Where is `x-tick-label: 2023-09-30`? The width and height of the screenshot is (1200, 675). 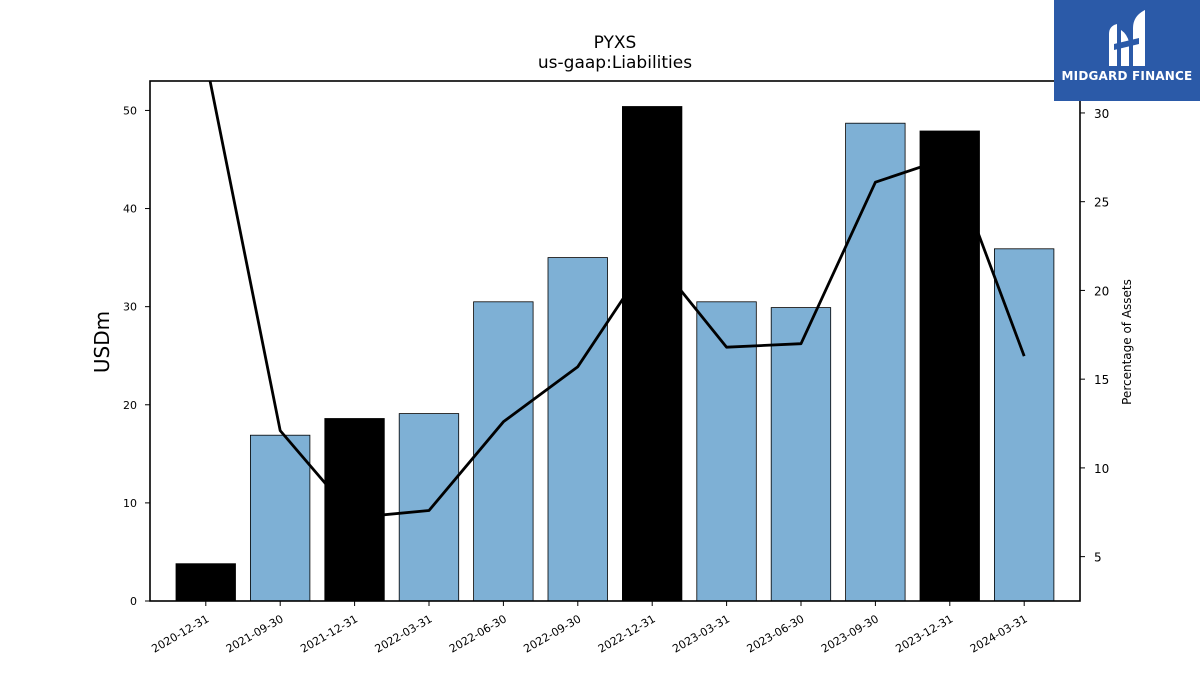
x-tick-label: 2023-09-30 is located at coordinates (850, 633).